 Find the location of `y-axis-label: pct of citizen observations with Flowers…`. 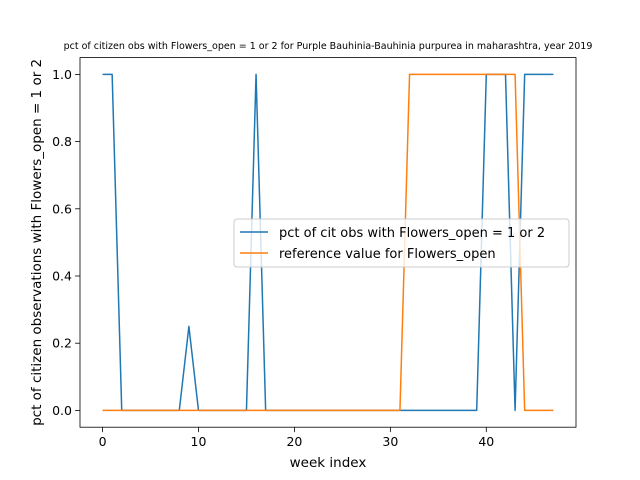

y-axis-label: pct of citizen observations with Flowers… is located at coordinates (37, 242).